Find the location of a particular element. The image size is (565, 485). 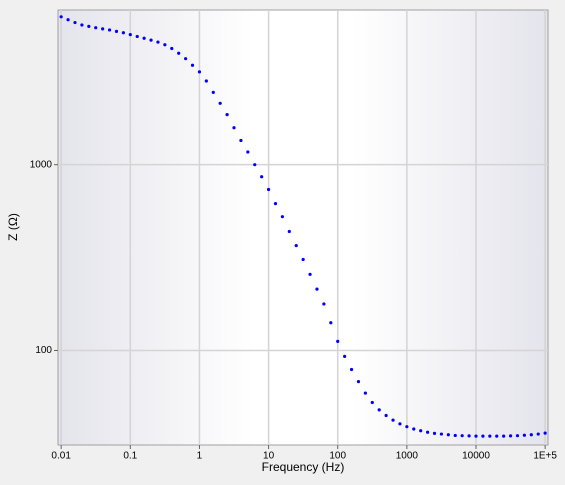

y-tick-label: 1000 is located at coordinates (41, 164).